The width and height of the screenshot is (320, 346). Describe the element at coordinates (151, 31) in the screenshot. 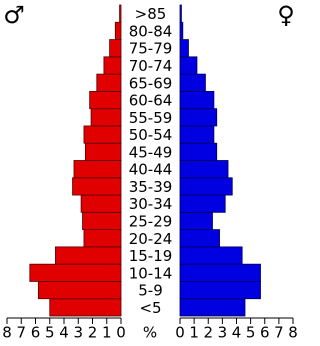

I see `category-label: 80-84` at that location.